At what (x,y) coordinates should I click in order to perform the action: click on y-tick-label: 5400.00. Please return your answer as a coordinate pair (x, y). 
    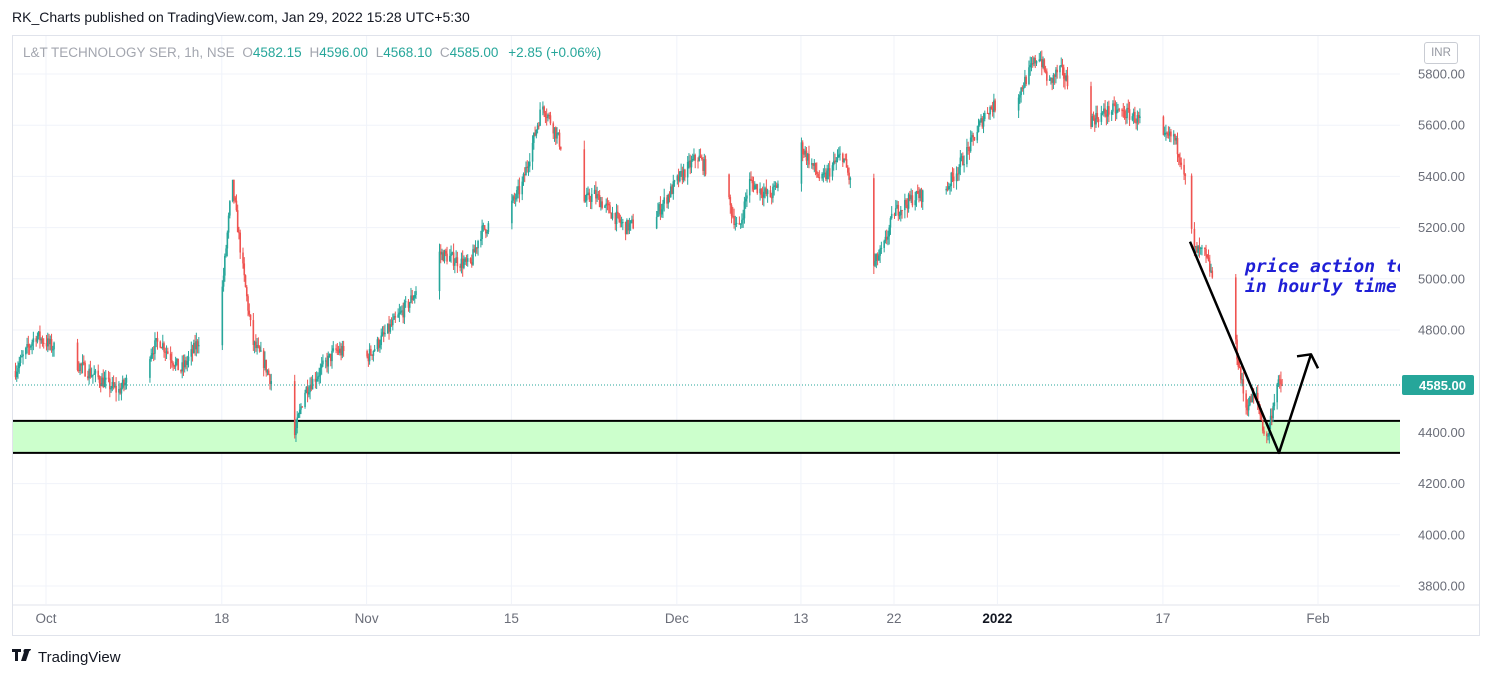
    Looking at the image, I should click on (1441, 176).